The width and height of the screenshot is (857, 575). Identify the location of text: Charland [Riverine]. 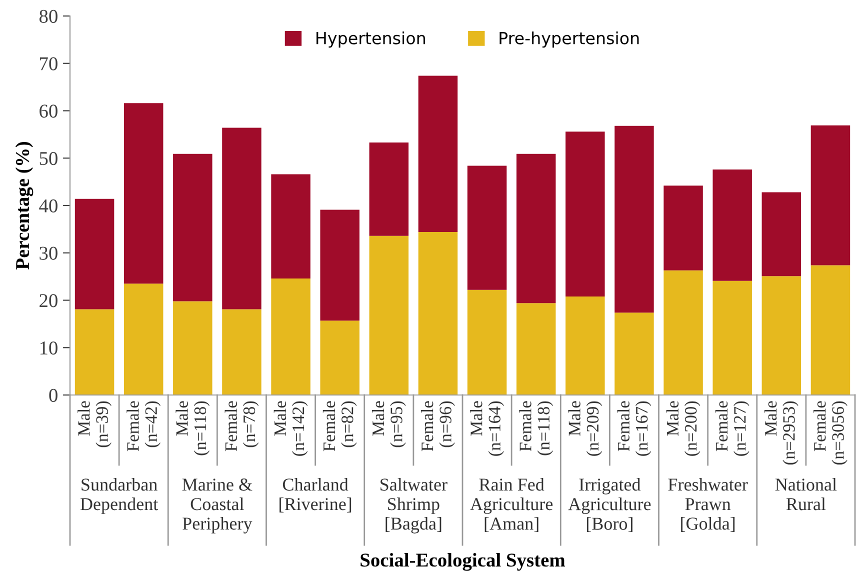
(316, 495).